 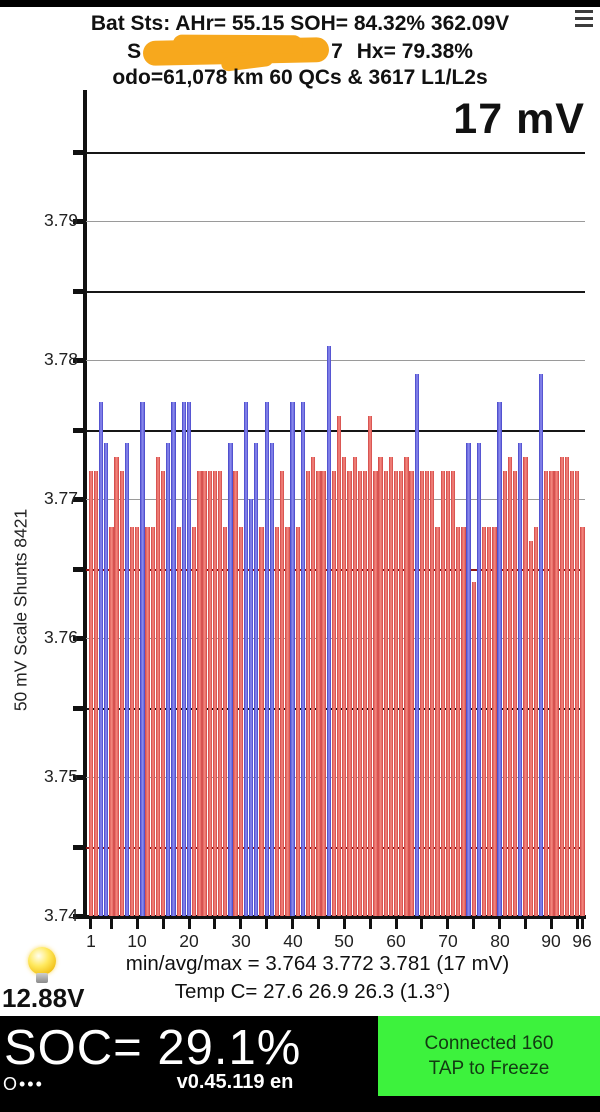 What do you see at coordinates (300, 77) in the screenshot?
I see `odometer-line: odo=61,078 km 60 QCs & 3617 L1/L2s` at bounding box center [300, 77].